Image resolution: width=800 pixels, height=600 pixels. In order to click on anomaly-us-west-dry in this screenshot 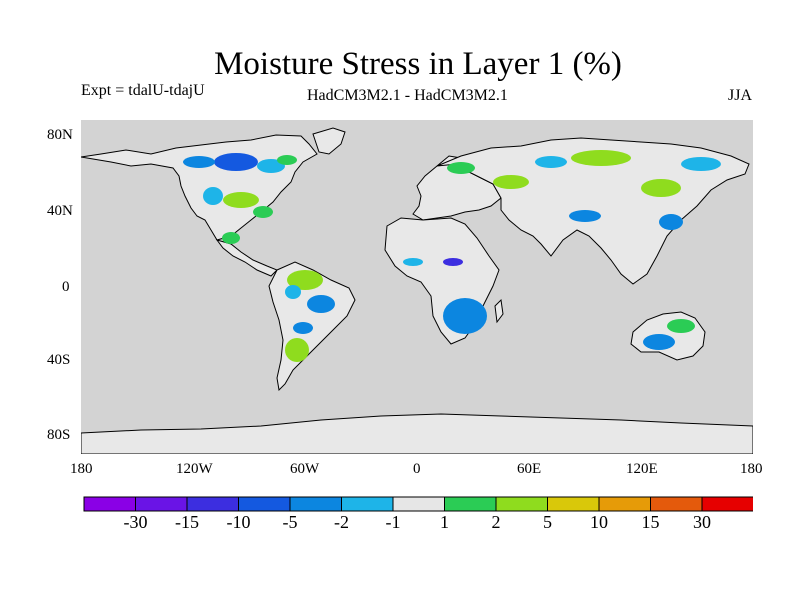, I will do `click(213, 196)`.